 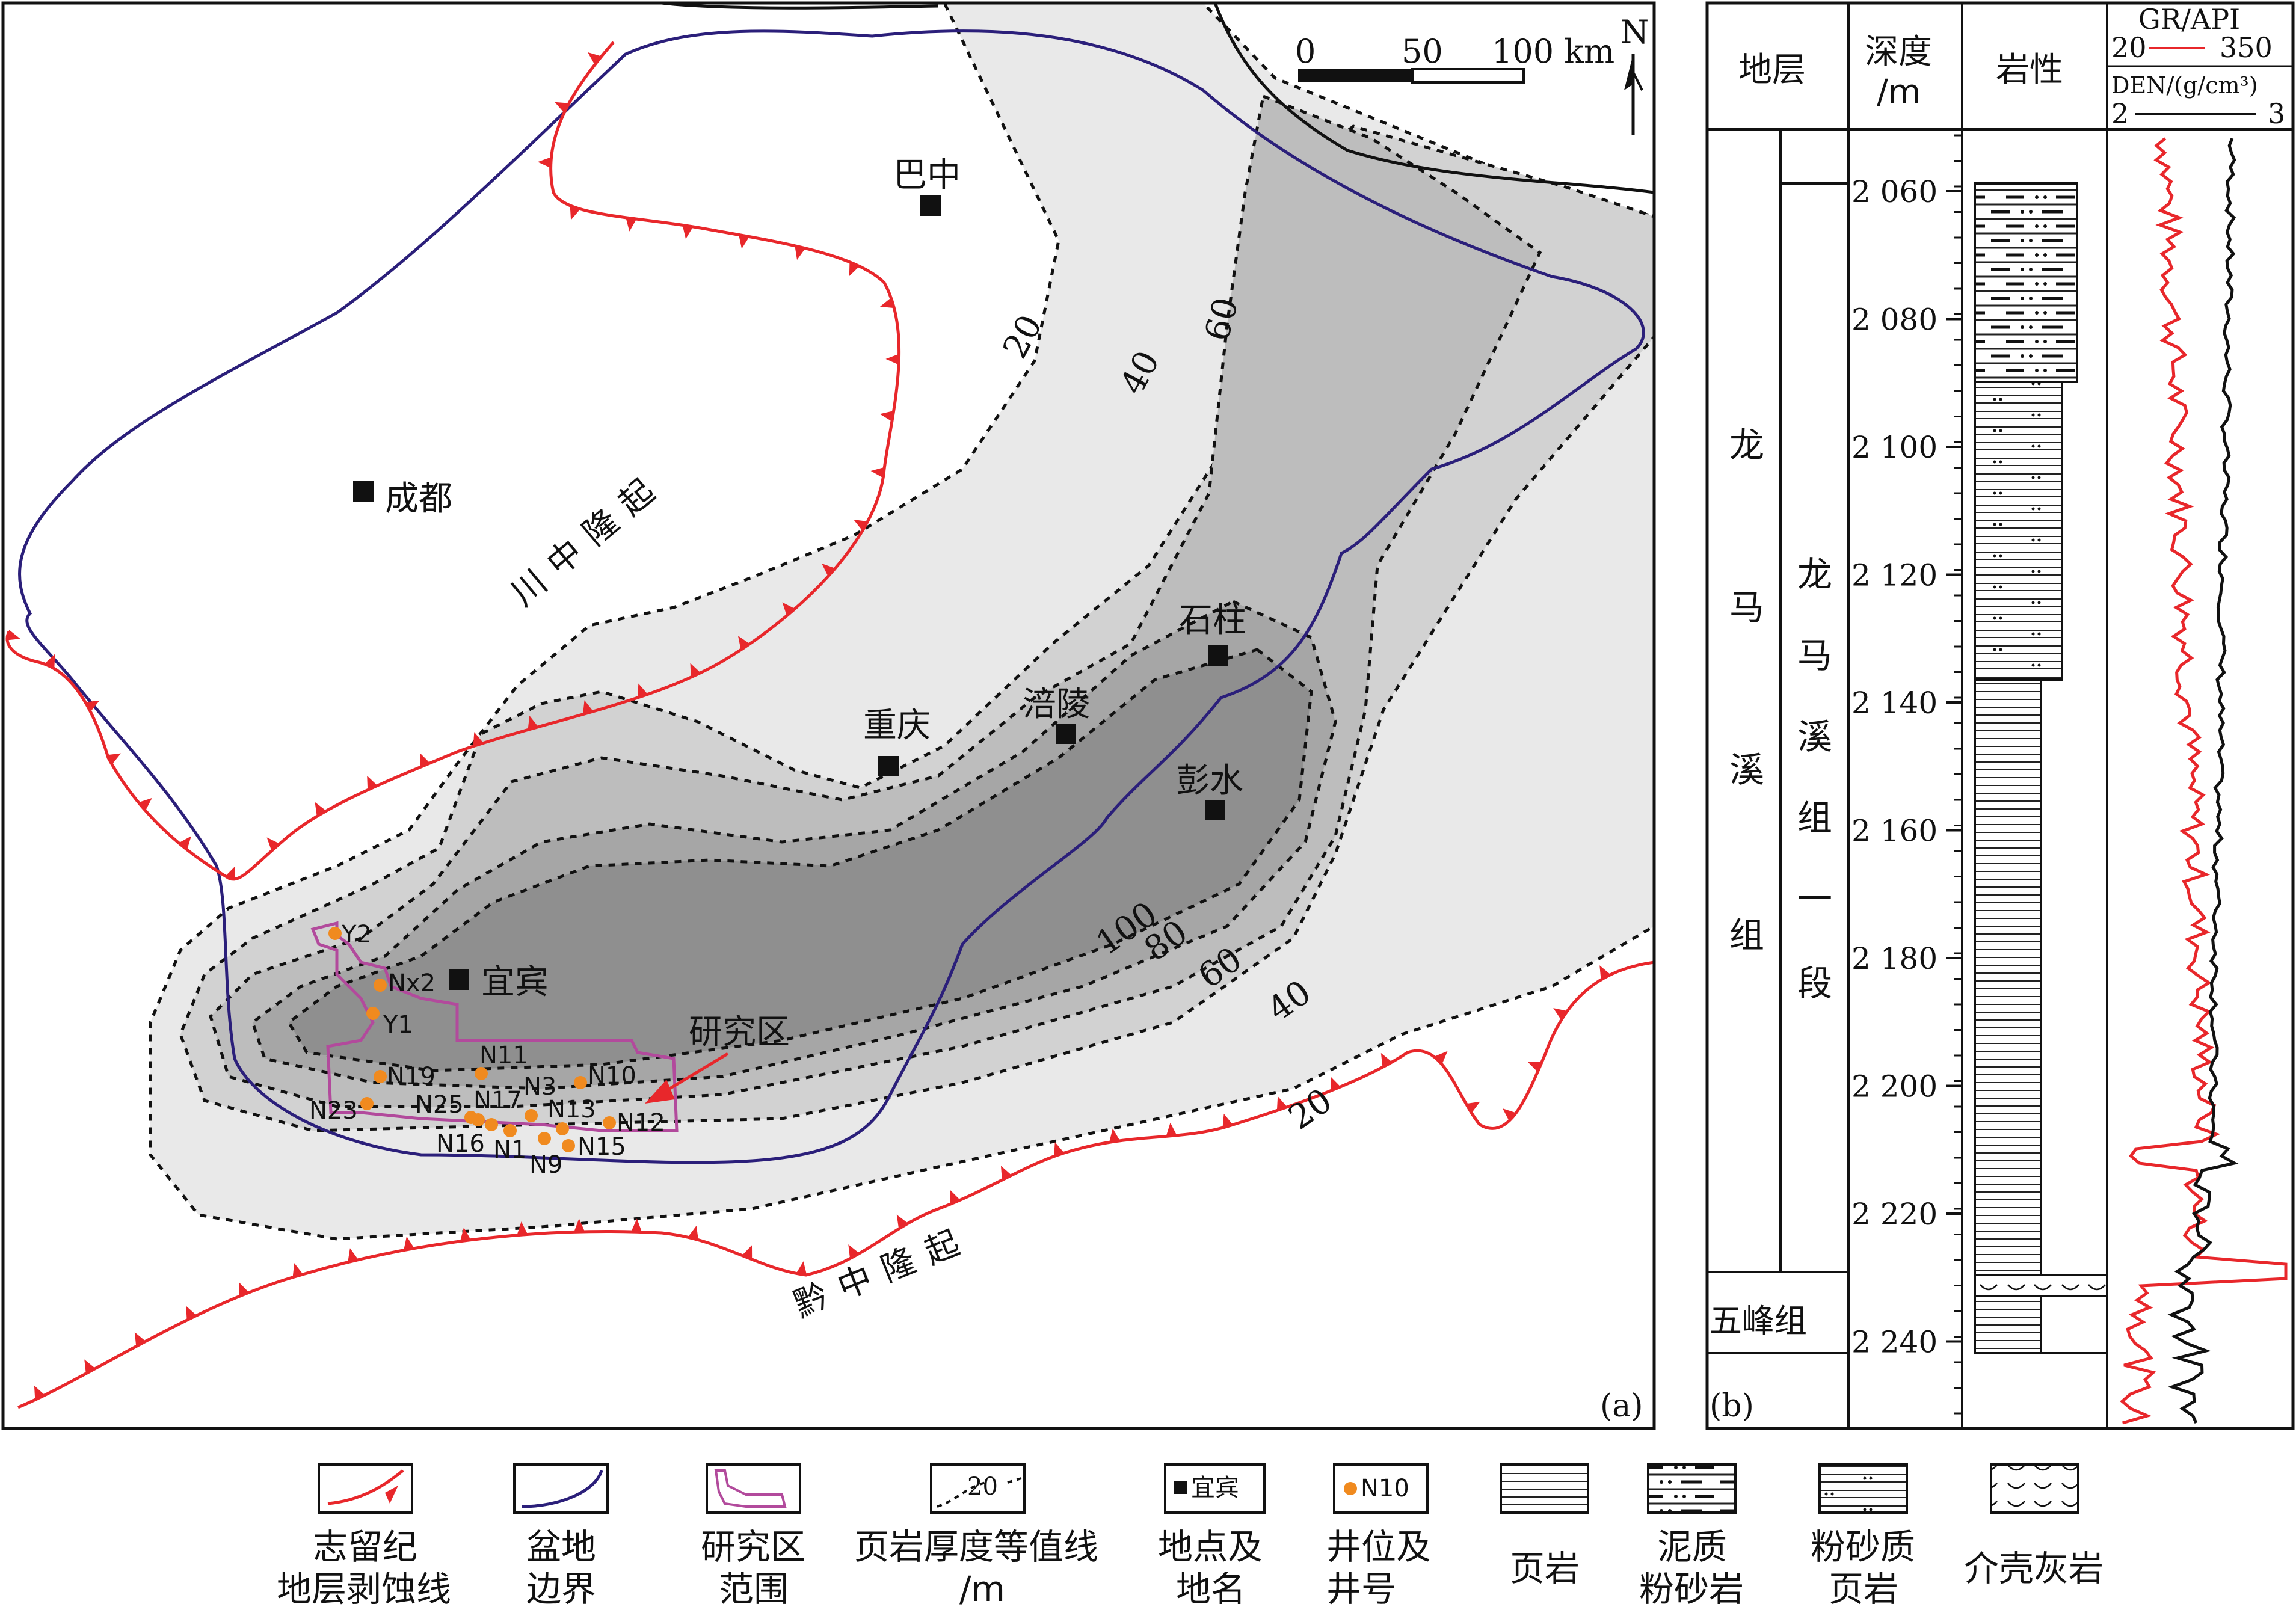 I want to click on legend-label: 地层剥蚀线, so click(x=364, y=1588).